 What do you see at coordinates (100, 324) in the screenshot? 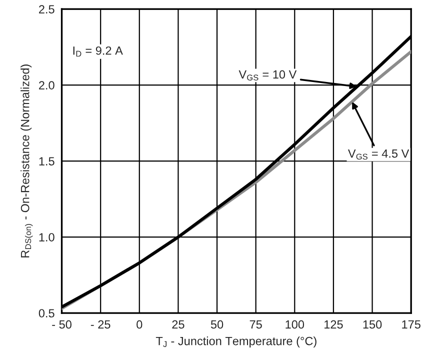
I see `x-tick-label: - 25` at bounding box center [100, 324].